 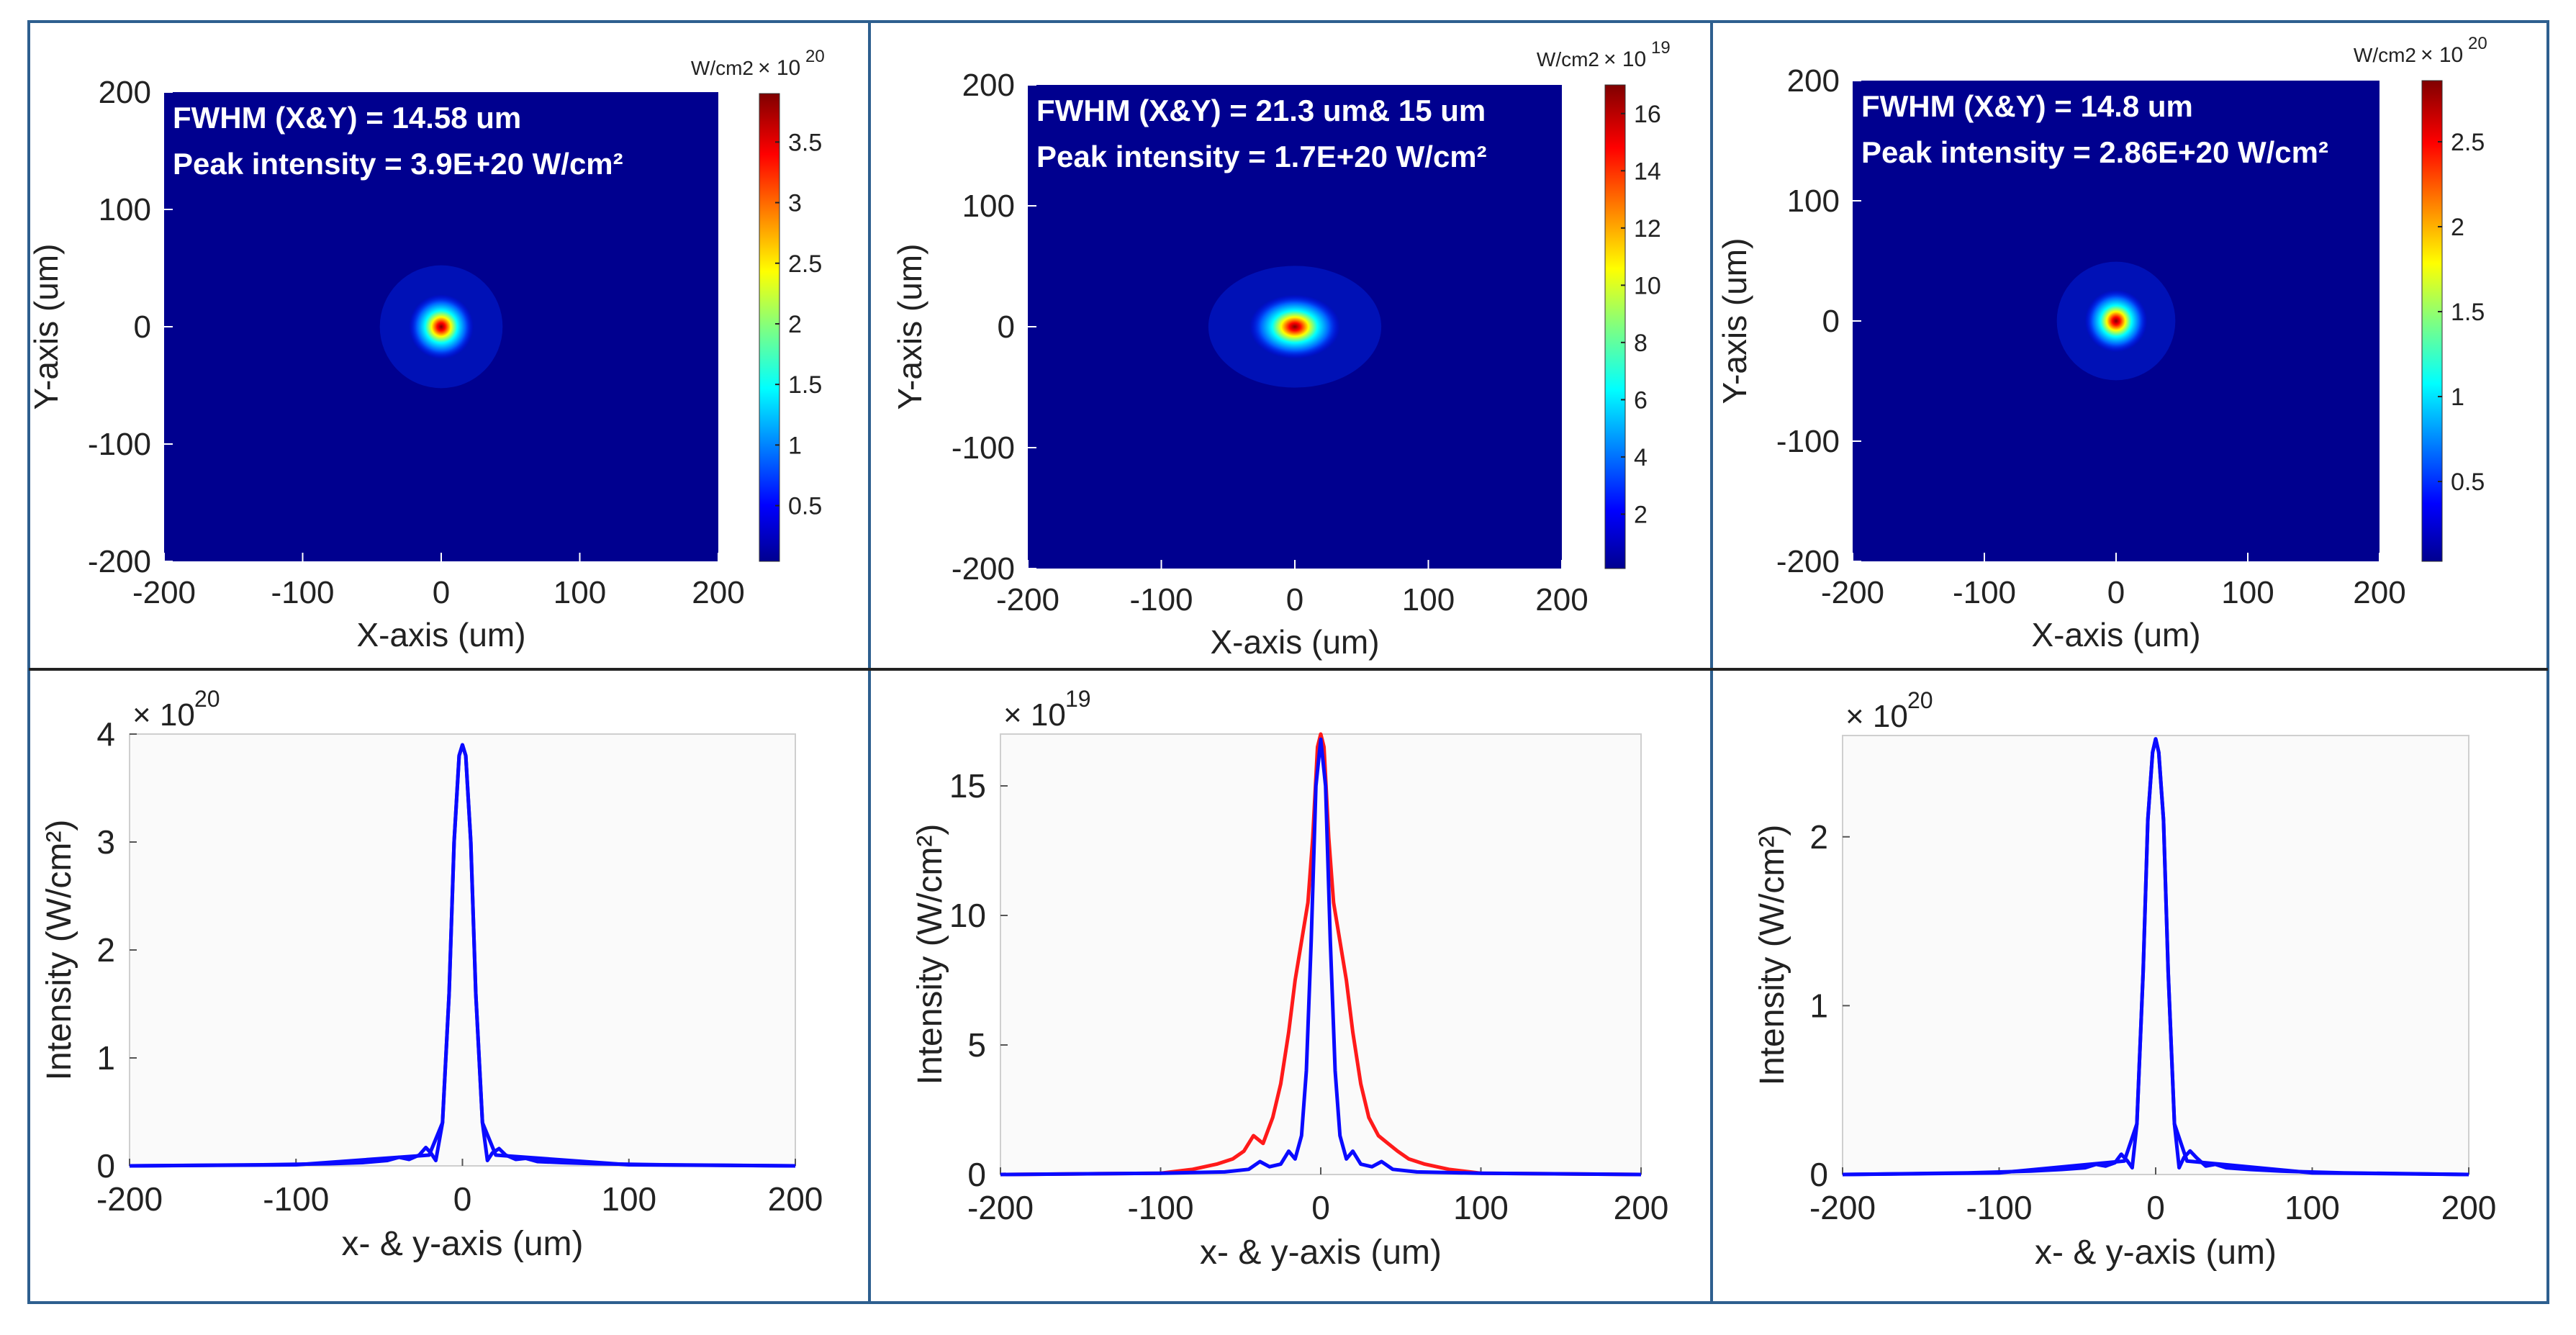 I want to click on colorbar-tick-label: 12, so click(x=1647, y=229).